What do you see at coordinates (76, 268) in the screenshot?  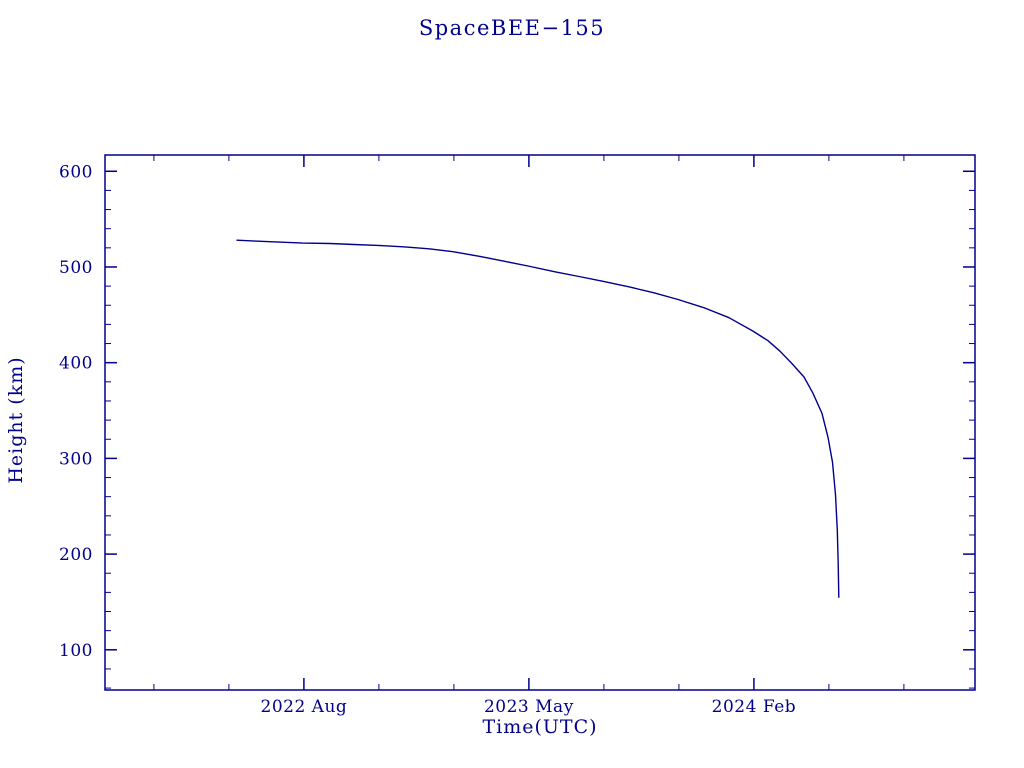 I see `y-tick-label: 500` at bounding box center [76, 268].